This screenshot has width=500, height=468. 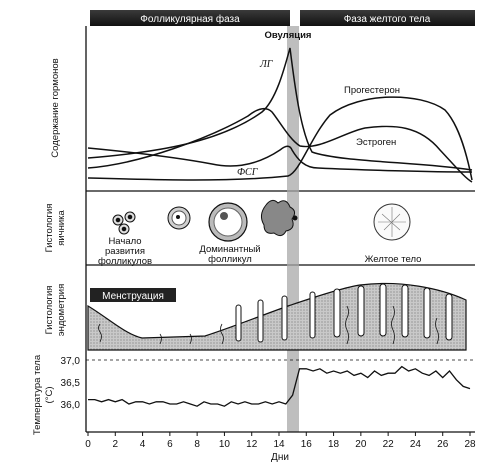 I want to click on temperature-series-line, so click(x=279, y=386).